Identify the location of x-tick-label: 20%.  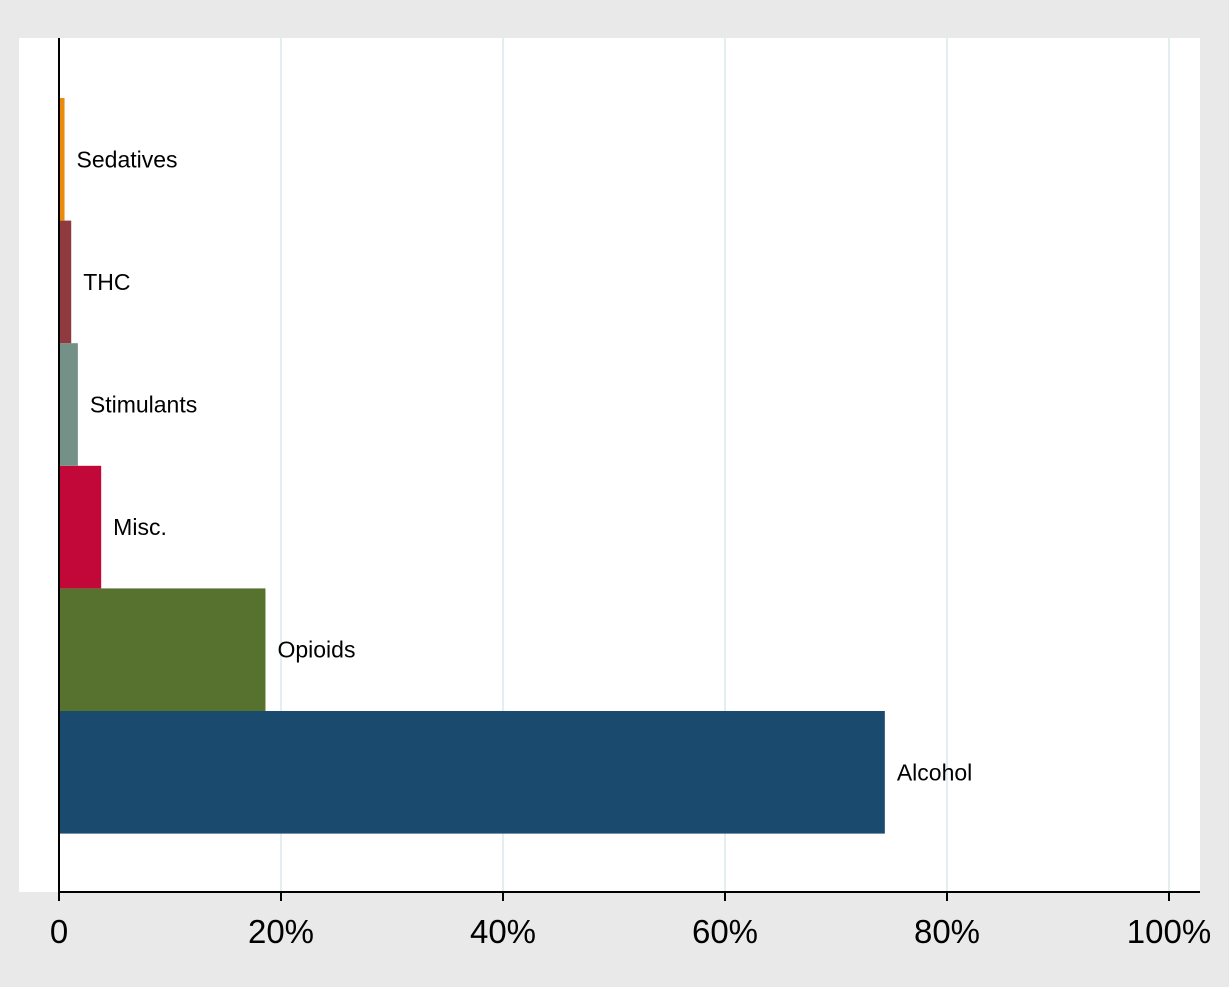
(281, 931).